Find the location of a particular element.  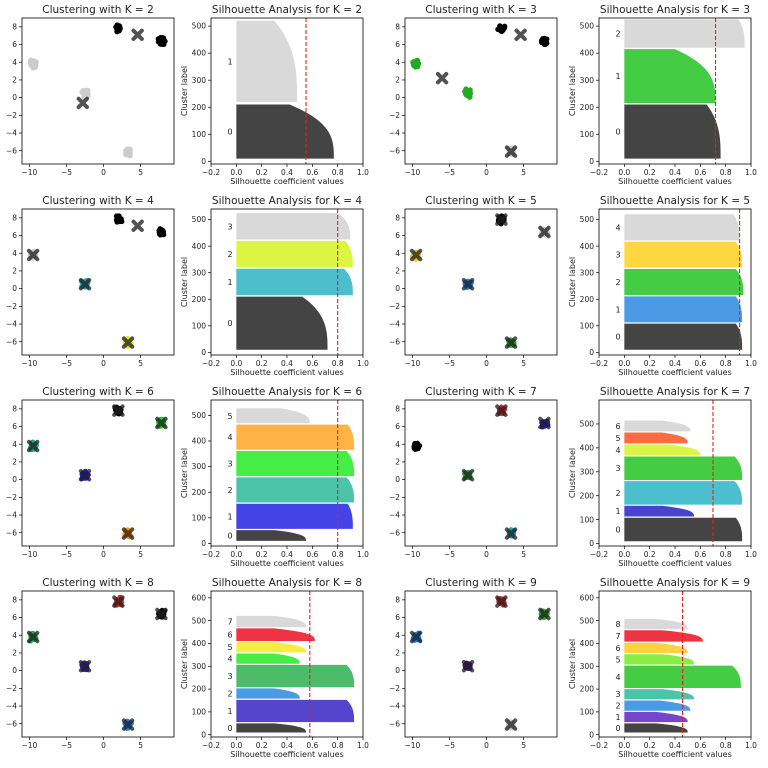

plot-frame is located at coordinates (481, 473).